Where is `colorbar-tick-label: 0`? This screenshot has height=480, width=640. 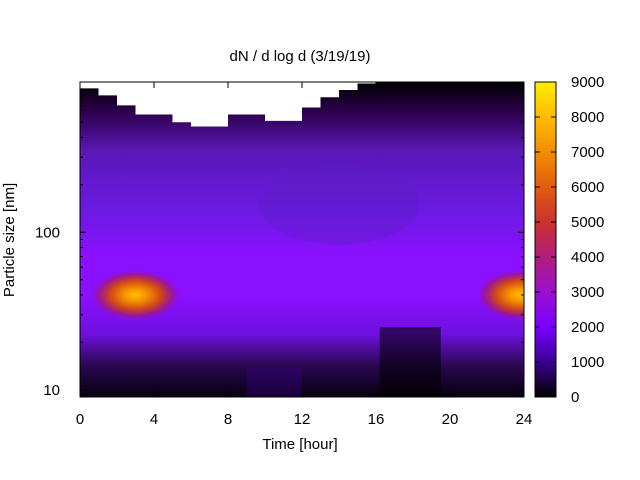
colorbar-tick-label: 0 is located at coordinates (575, 397).